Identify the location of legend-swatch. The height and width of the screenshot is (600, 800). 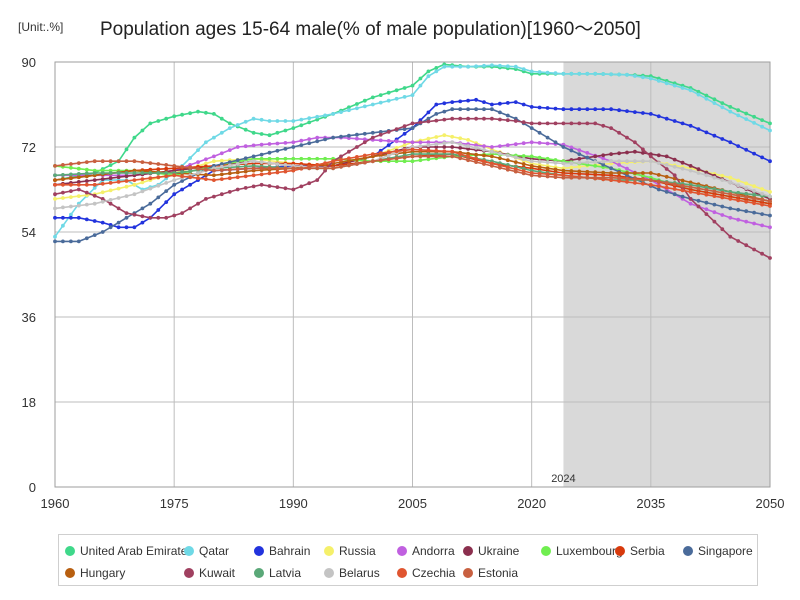
(189, 573).